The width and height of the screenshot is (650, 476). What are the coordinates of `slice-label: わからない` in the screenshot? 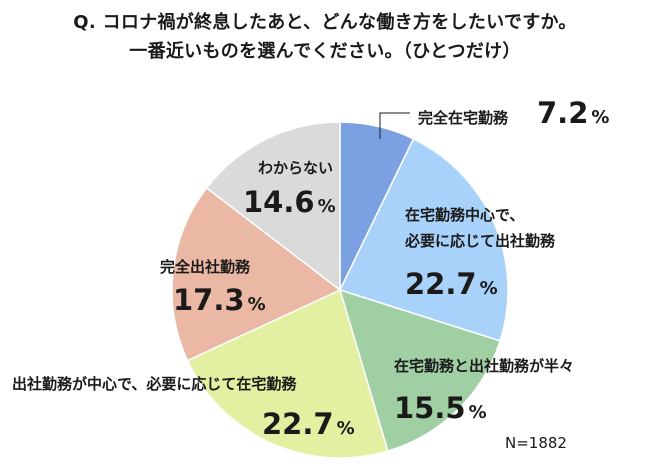 It's located at (295, 168).